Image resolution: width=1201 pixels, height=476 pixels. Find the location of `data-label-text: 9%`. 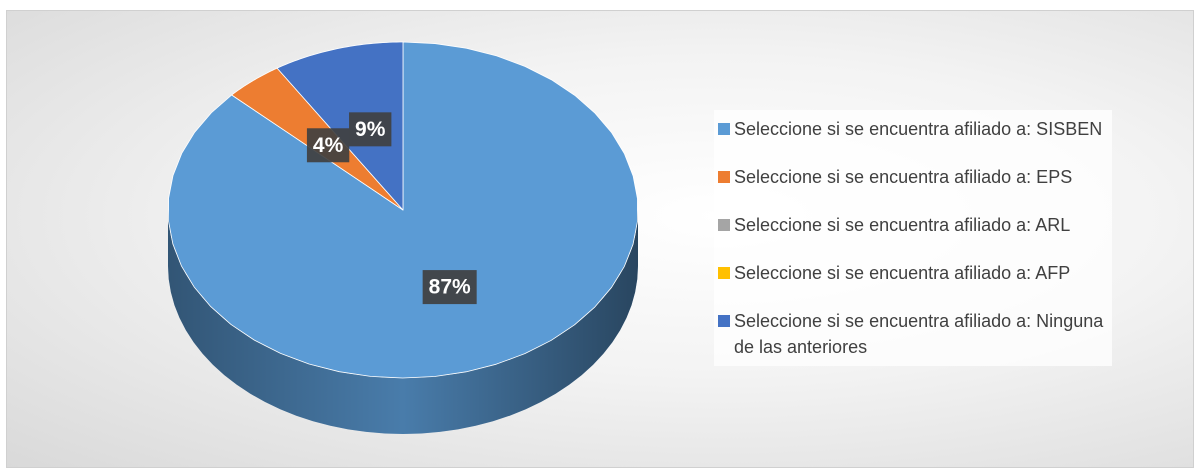

data-label-text: 9% is located at coordinates (370, 129).